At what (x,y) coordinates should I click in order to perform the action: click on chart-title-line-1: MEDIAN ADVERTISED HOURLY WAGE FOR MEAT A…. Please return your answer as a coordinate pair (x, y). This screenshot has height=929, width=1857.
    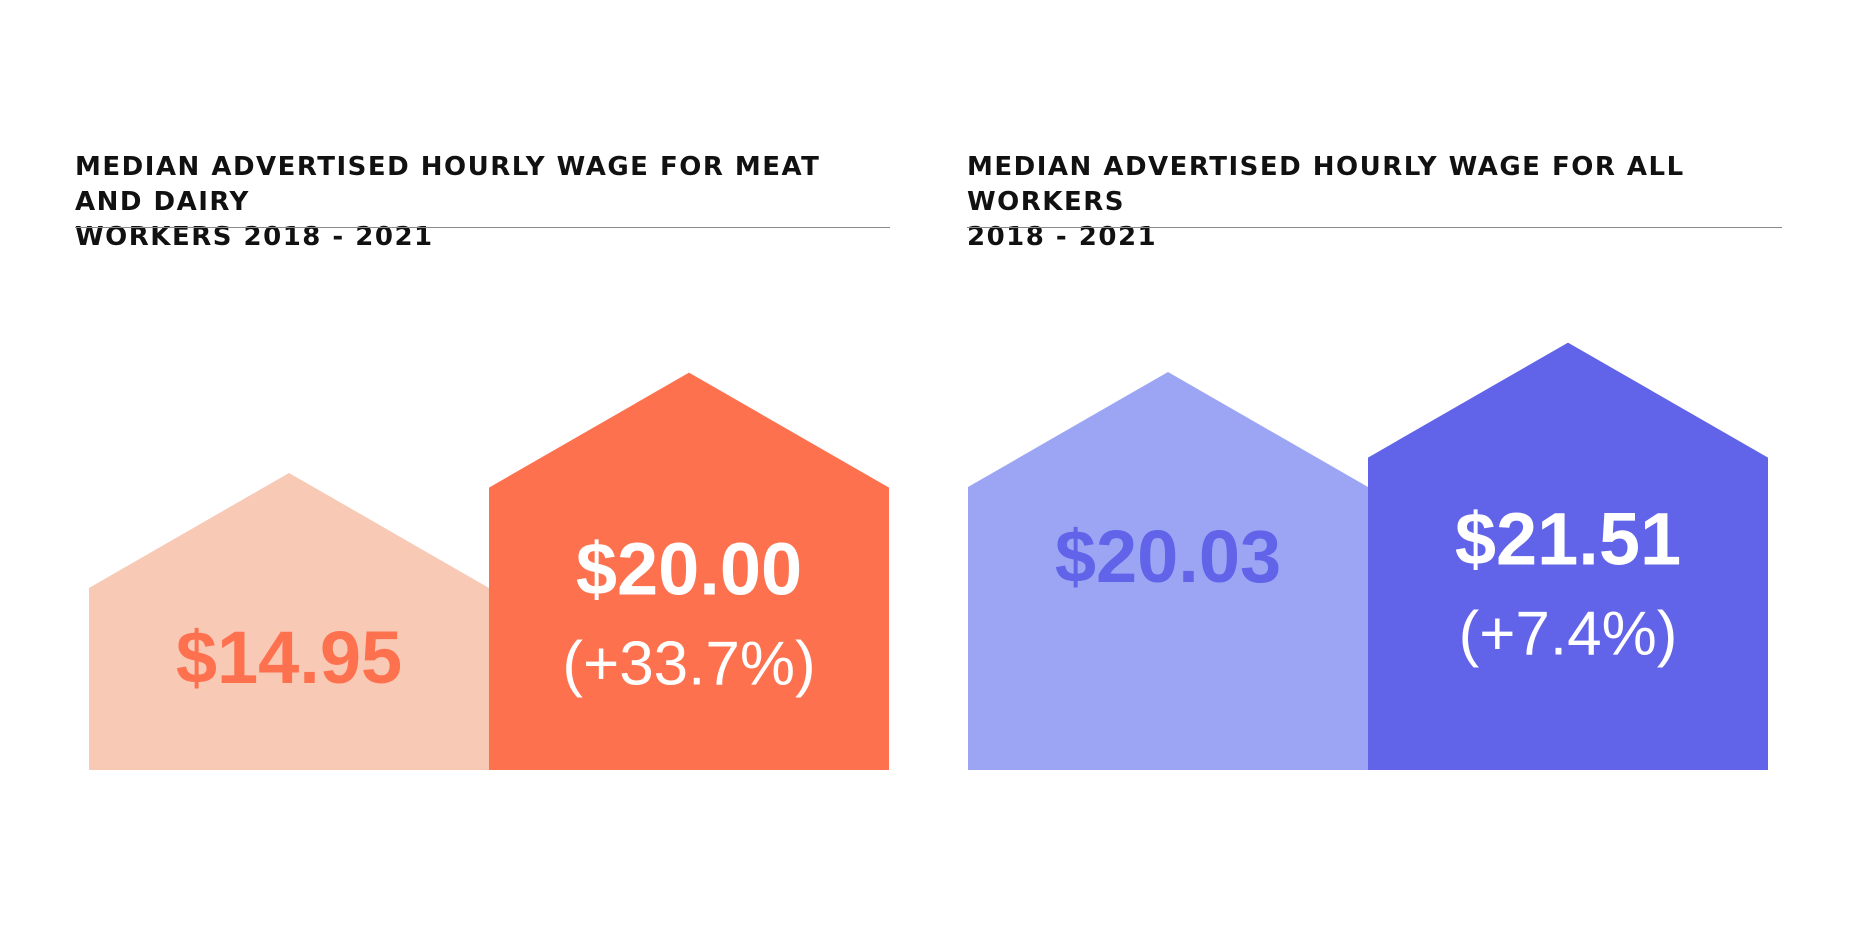
    Looking at the image, I should click on (448, 184).